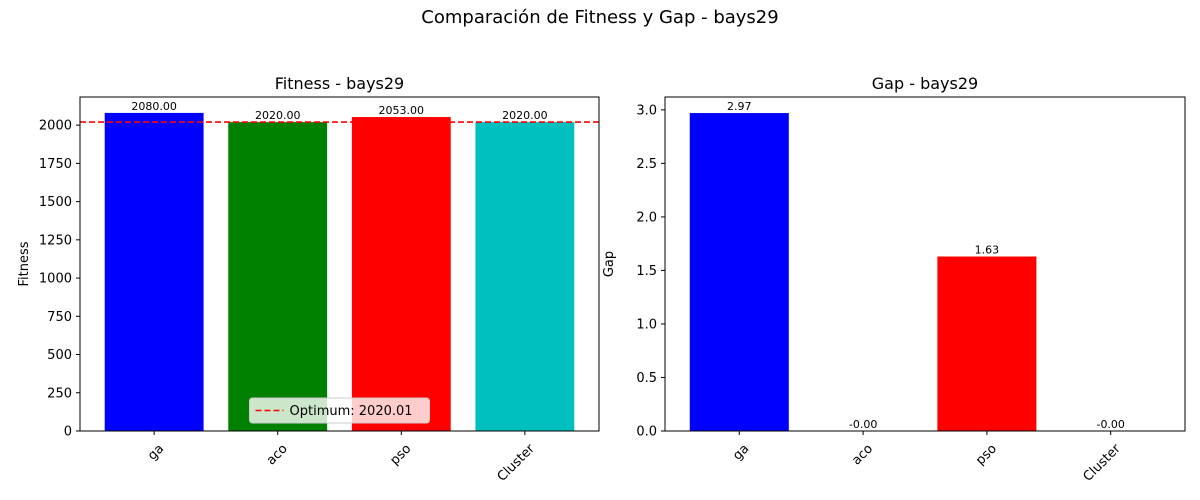 Image resolution: width=1200 pixels, height=500 pixels. I want to click on fitness-y-tick-label: 1750, so click(55, 164).